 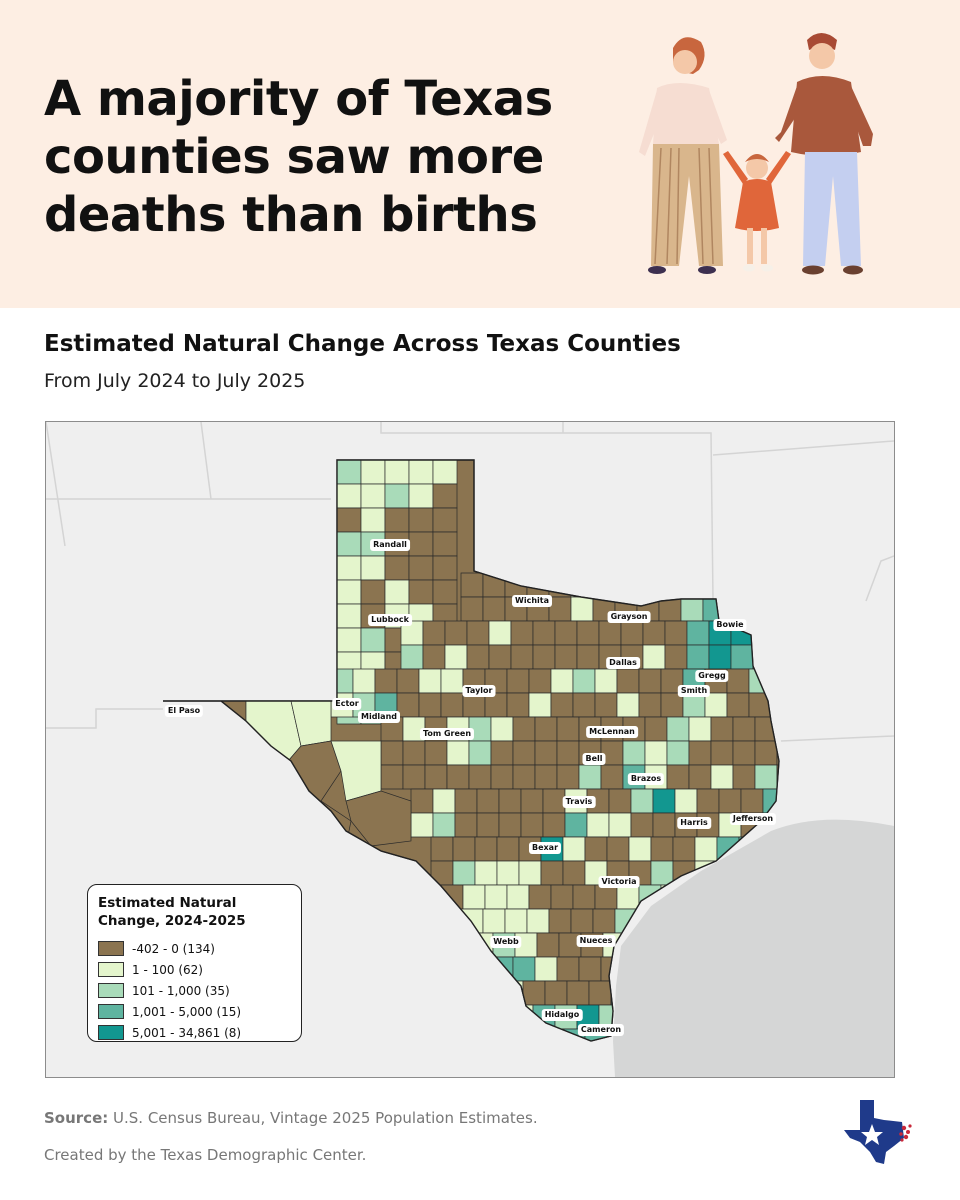 What do you see at coordinates (479, 691) in the screenshot?
I see `county-label: Taylor` at bounding box center [479, 691].